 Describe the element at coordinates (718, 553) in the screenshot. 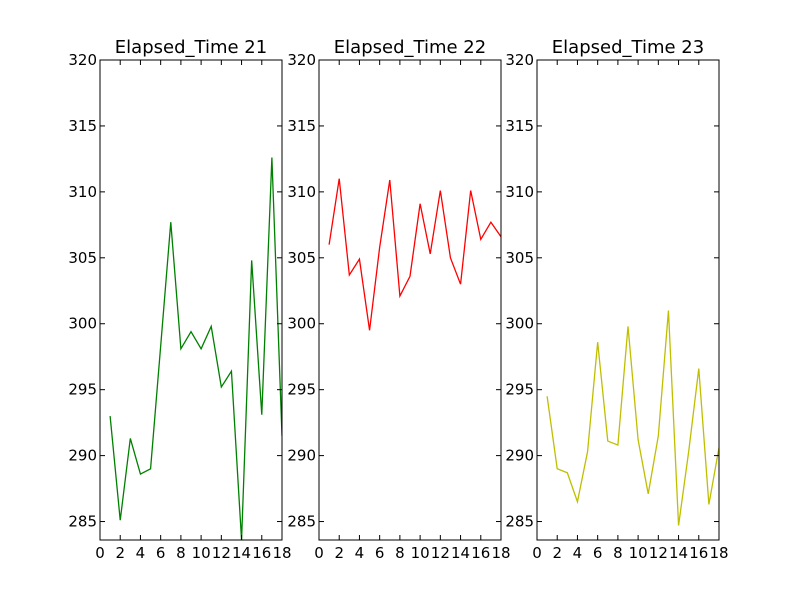

I see `panel-3-xtick-label: 18` at that location.